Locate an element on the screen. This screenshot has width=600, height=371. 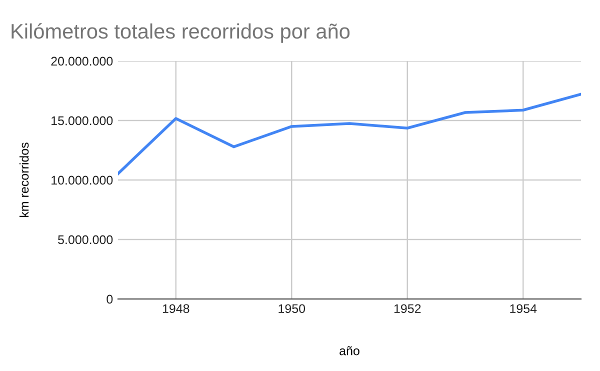
x-tick-label: 1952 is located at coordinates (407, 309).